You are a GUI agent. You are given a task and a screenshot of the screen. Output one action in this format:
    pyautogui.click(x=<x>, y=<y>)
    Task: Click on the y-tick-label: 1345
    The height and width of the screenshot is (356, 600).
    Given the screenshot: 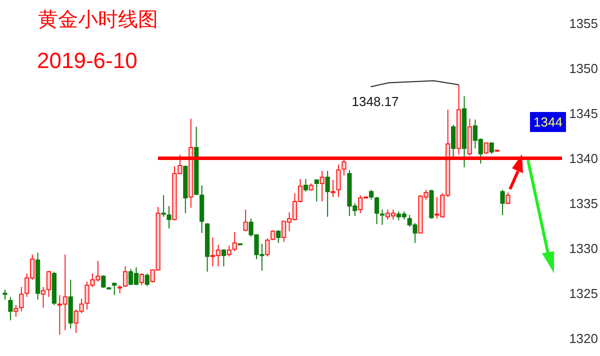 What is the action you would take?
    pyautogui.click(x=583, y=113)
    